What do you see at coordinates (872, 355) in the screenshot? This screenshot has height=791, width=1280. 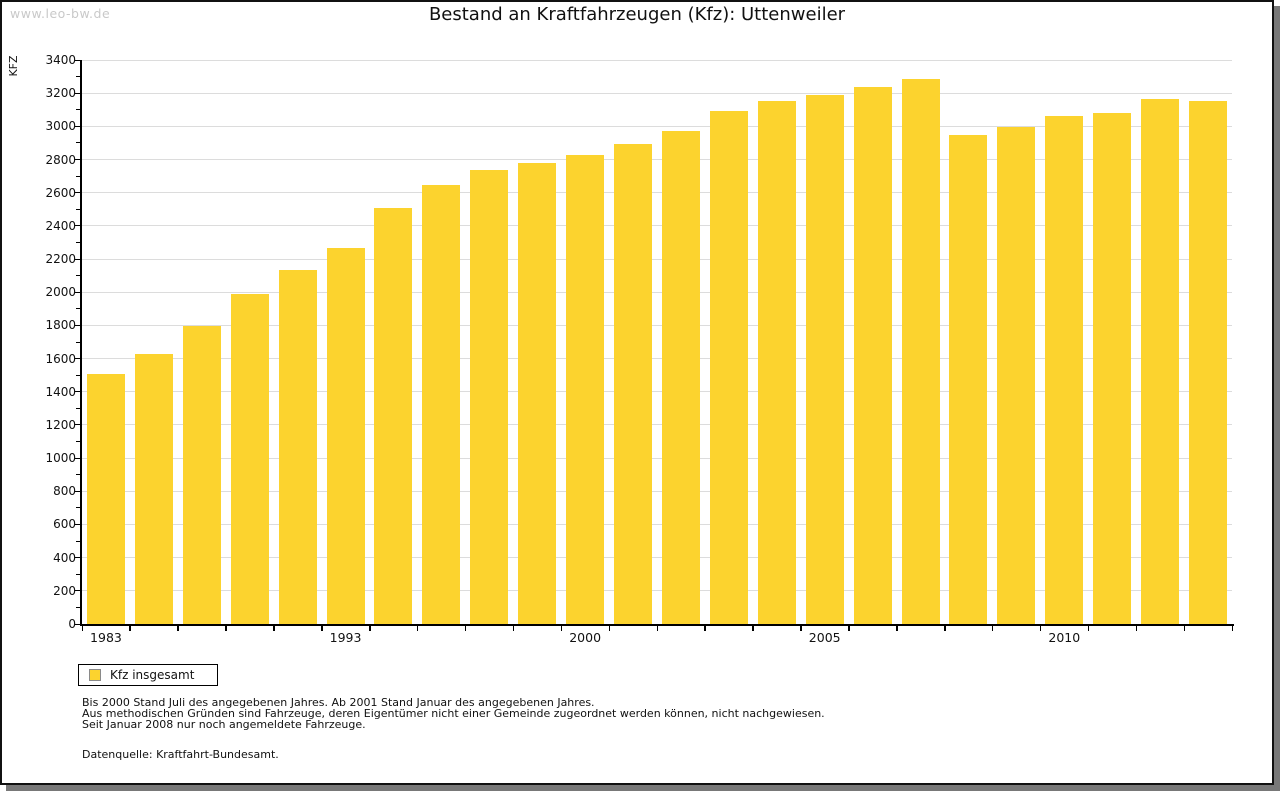 I see `bar-2006` at bounding box center [872, 355].